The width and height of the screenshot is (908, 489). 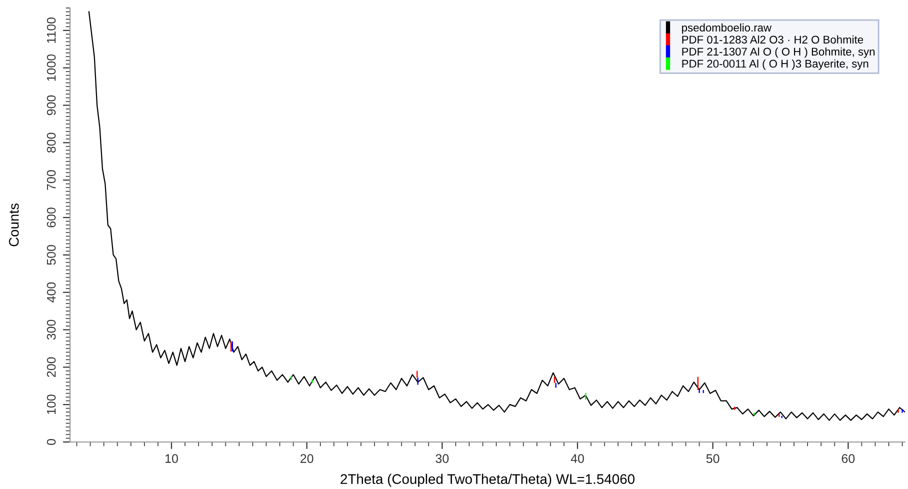 What do you see at coordinates (727, 28) in the screenshot?
I see `legend-label: psedomboelio.raw` at bounding box center [727, 28].